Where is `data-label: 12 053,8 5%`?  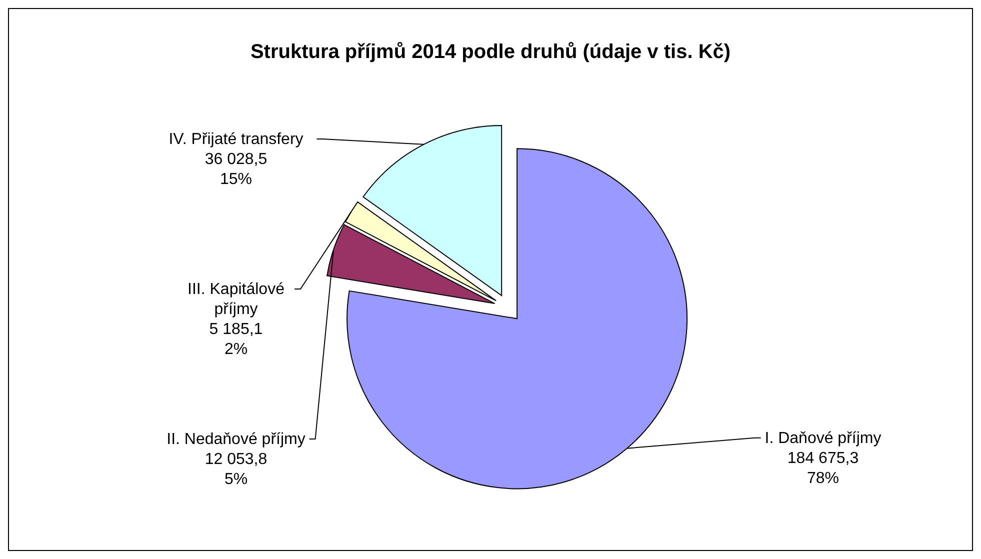 data-label: 12 053,8 5% is located at coordinates (236, 469).